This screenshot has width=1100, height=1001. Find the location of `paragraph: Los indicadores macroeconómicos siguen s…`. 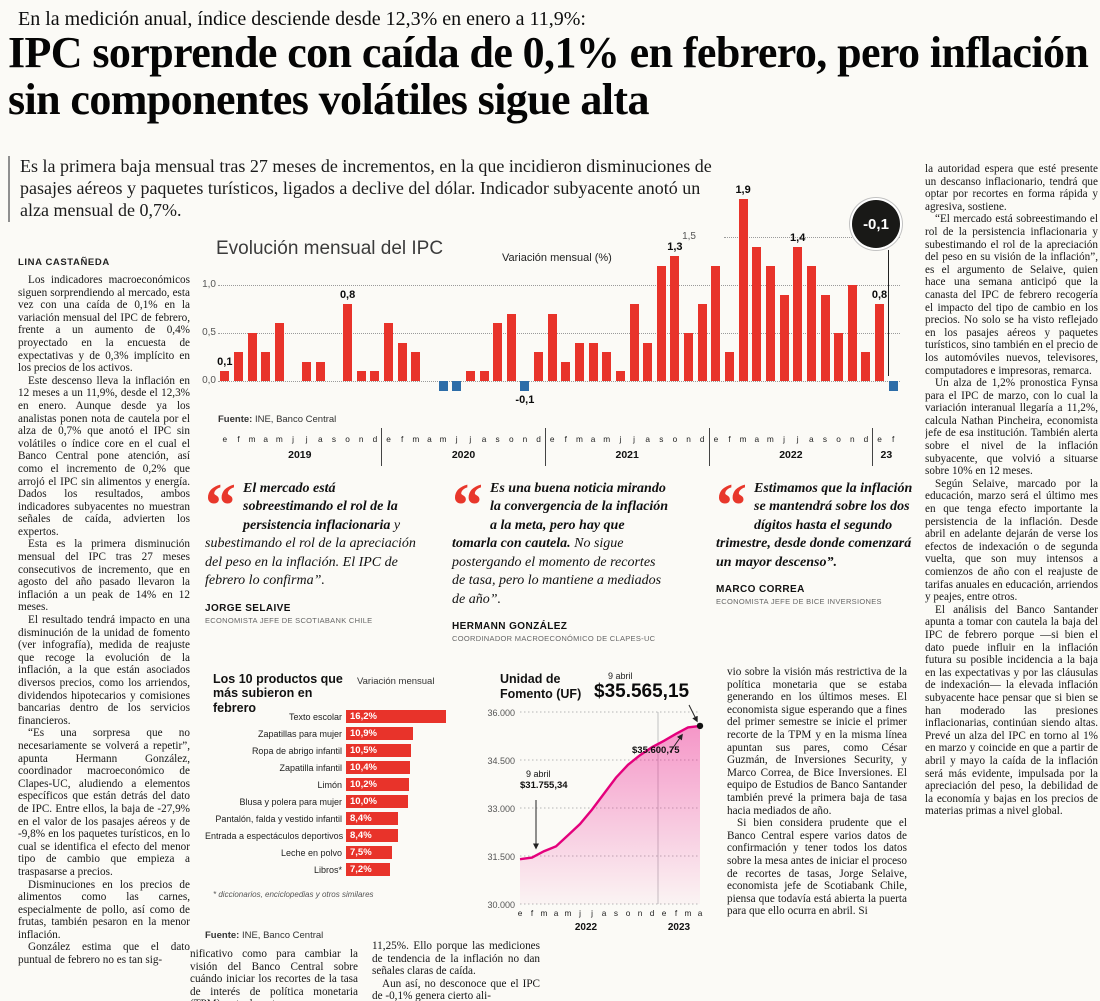

paragraph: Los indicadores macroeconómicos siguen s… is located at coordinates (104, 324).